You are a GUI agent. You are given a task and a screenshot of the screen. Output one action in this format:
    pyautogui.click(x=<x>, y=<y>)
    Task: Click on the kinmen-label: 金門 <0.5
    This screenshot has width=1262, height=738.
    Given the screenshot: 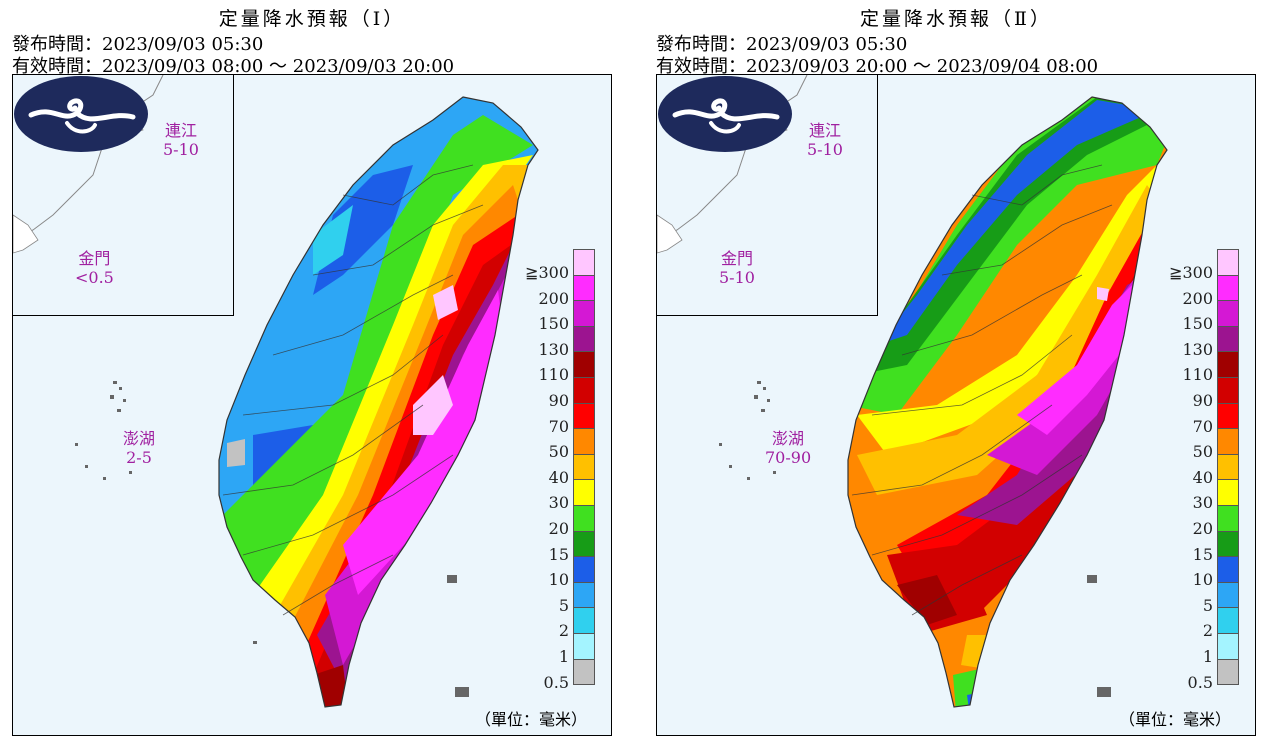 What is the action you would take?
    pyautogui.click(x=94, y=268)
    